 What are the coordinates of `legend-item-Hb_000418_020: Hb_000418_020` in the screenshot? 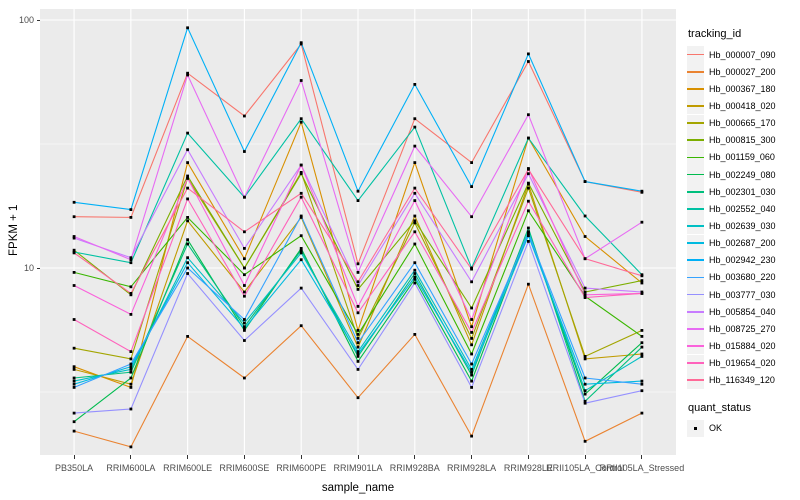 It's located at (743, 106).